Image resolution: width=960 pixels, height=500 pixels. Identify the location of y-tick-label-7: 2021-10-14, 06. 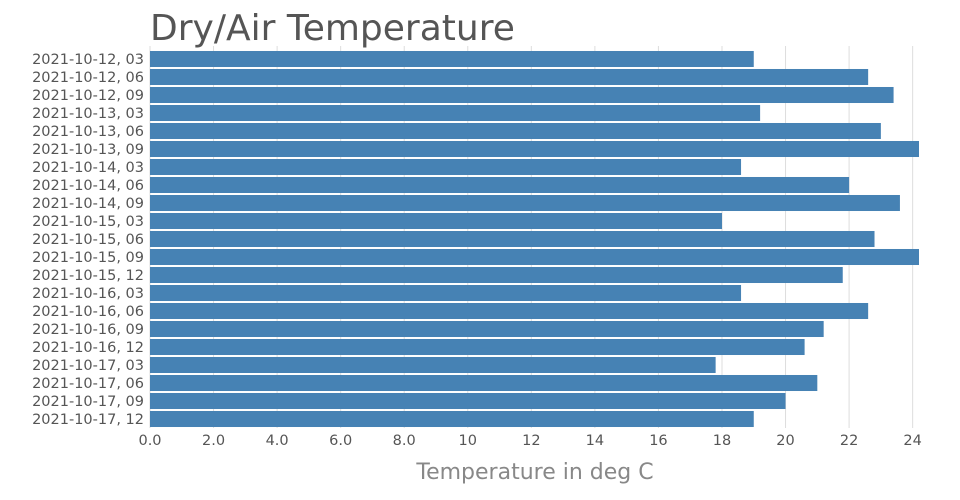
(88, 186).